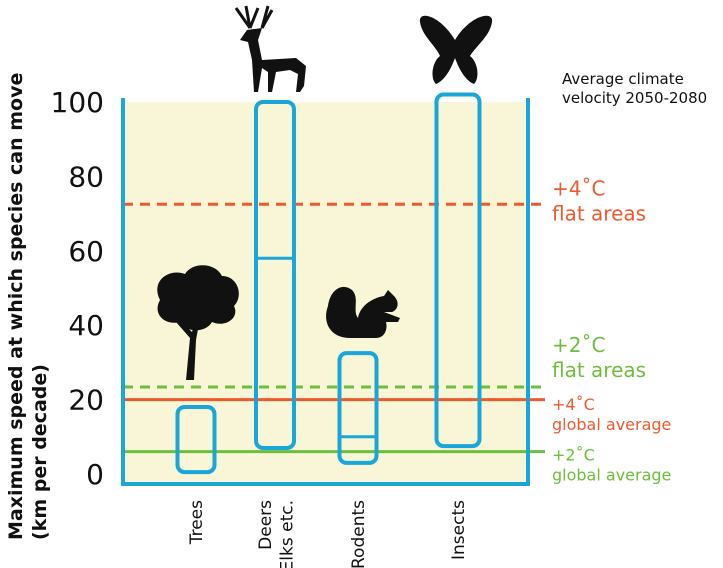 Image resolution: width=723 pixels, height=568 pixels. Describe the element at coordinates (276, 534) in the screenshot. I see `x-tick-label: DeersElks etc.` at that location.